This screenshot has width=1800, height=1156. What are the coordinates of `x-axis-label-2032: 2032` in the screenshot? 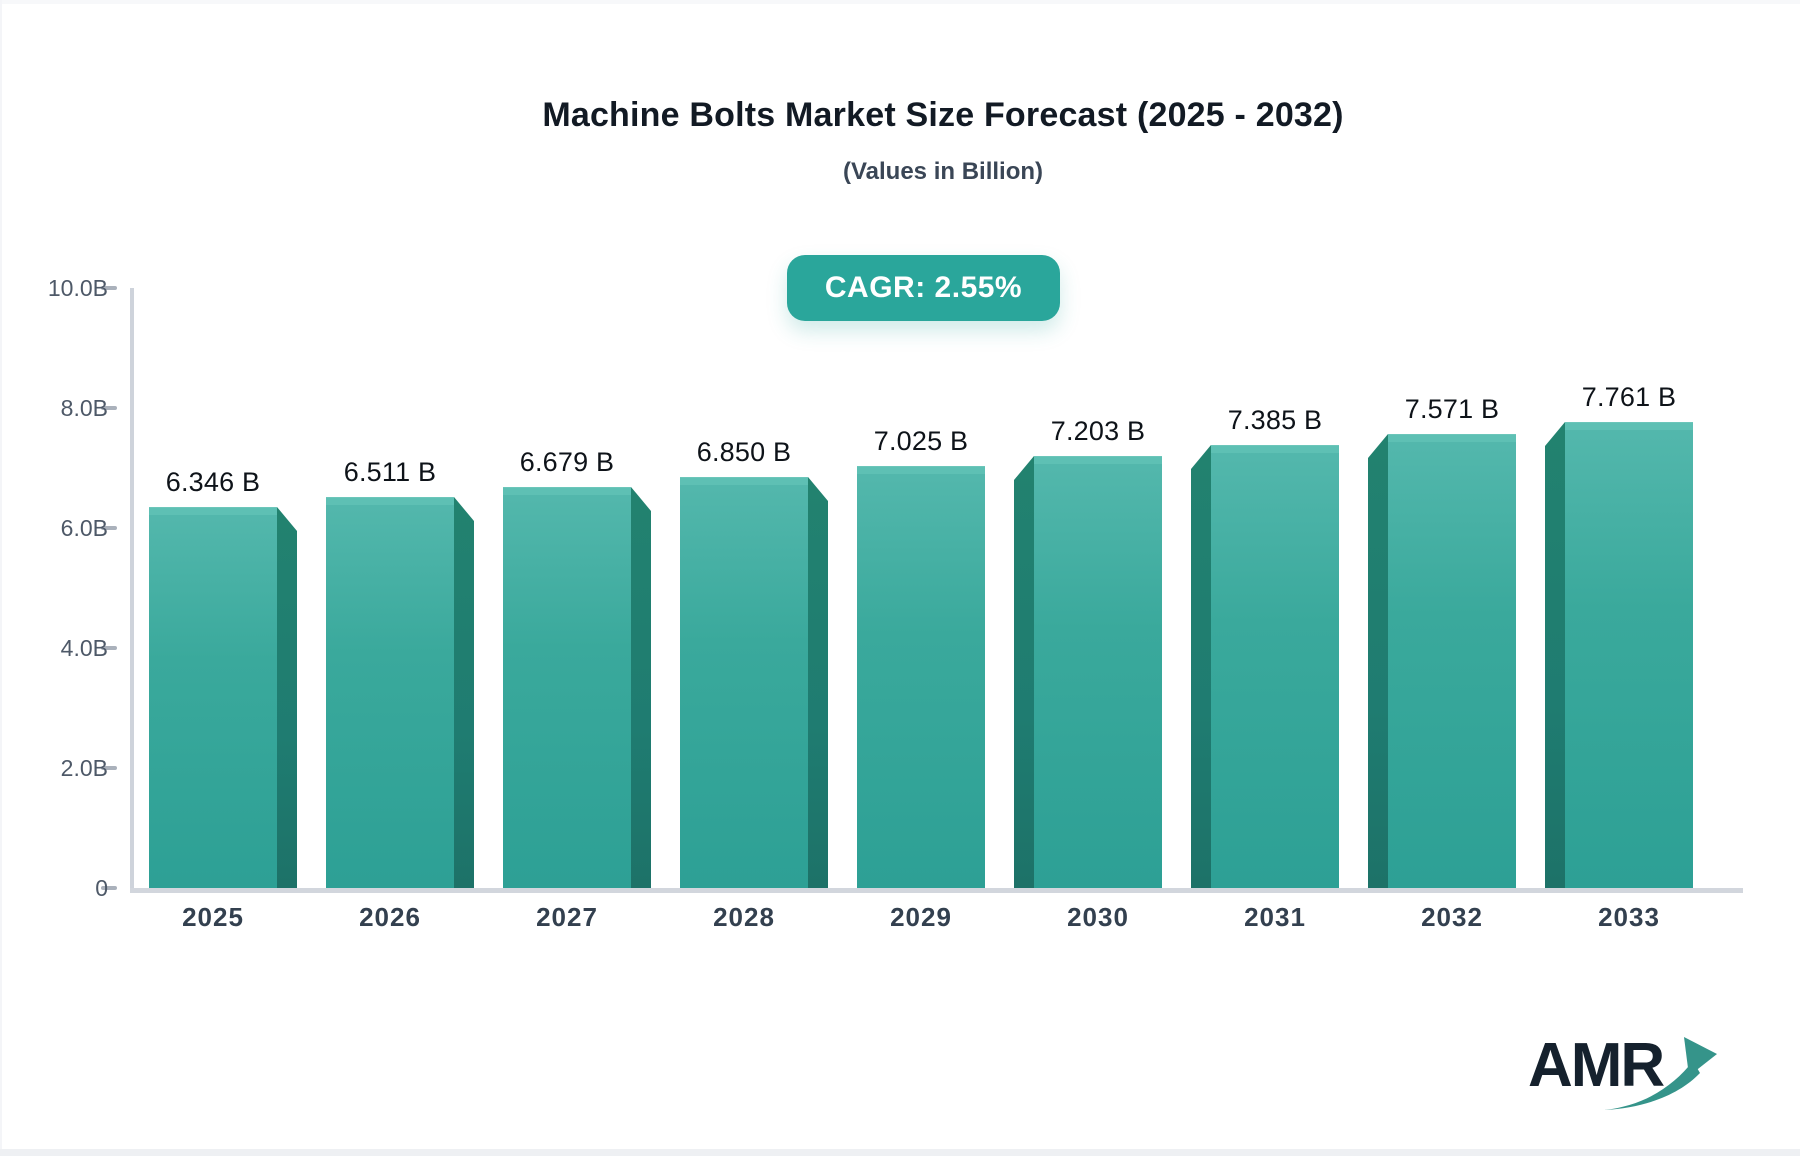 It's located at (1452, 917).